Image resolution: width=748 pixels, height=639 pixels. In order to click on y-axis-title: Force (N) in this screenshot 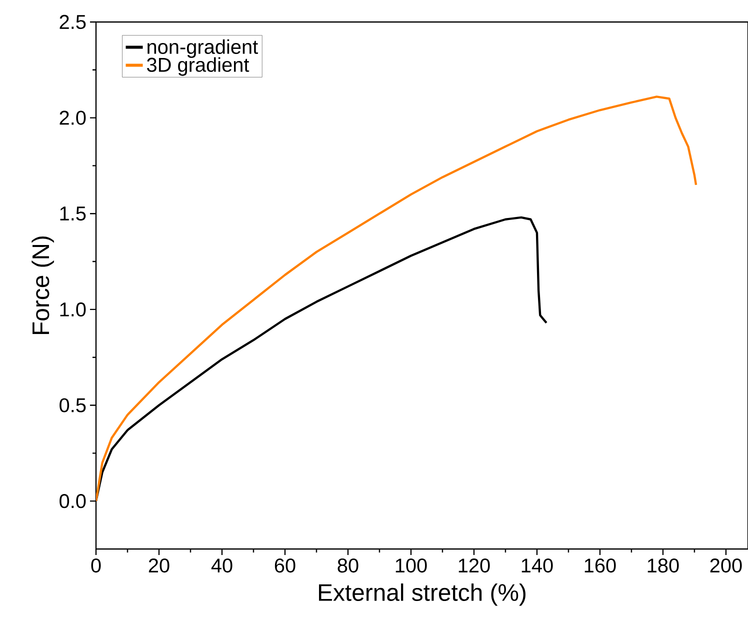, I will do `click(43, 285)`.